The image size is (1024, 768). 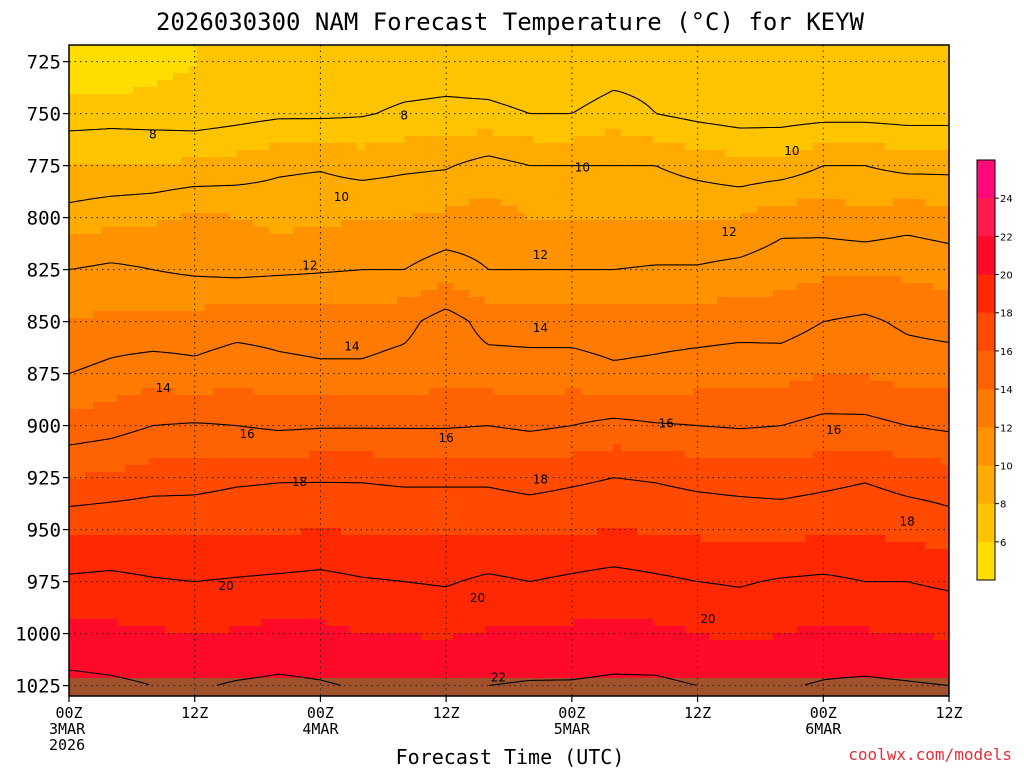 What do you see at coordinates (498, 677) in the screenshot?
I see `contour-label: 22` at bounding box center [498, 677].